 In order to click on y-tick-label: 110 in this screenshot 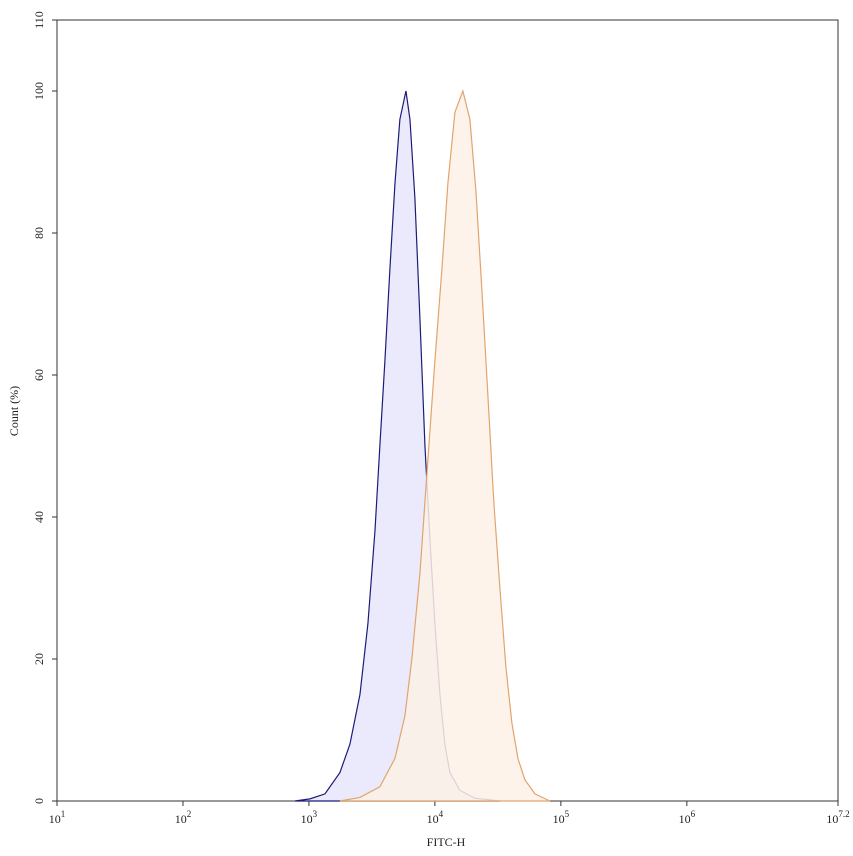, I will do `click(39, 20)`.